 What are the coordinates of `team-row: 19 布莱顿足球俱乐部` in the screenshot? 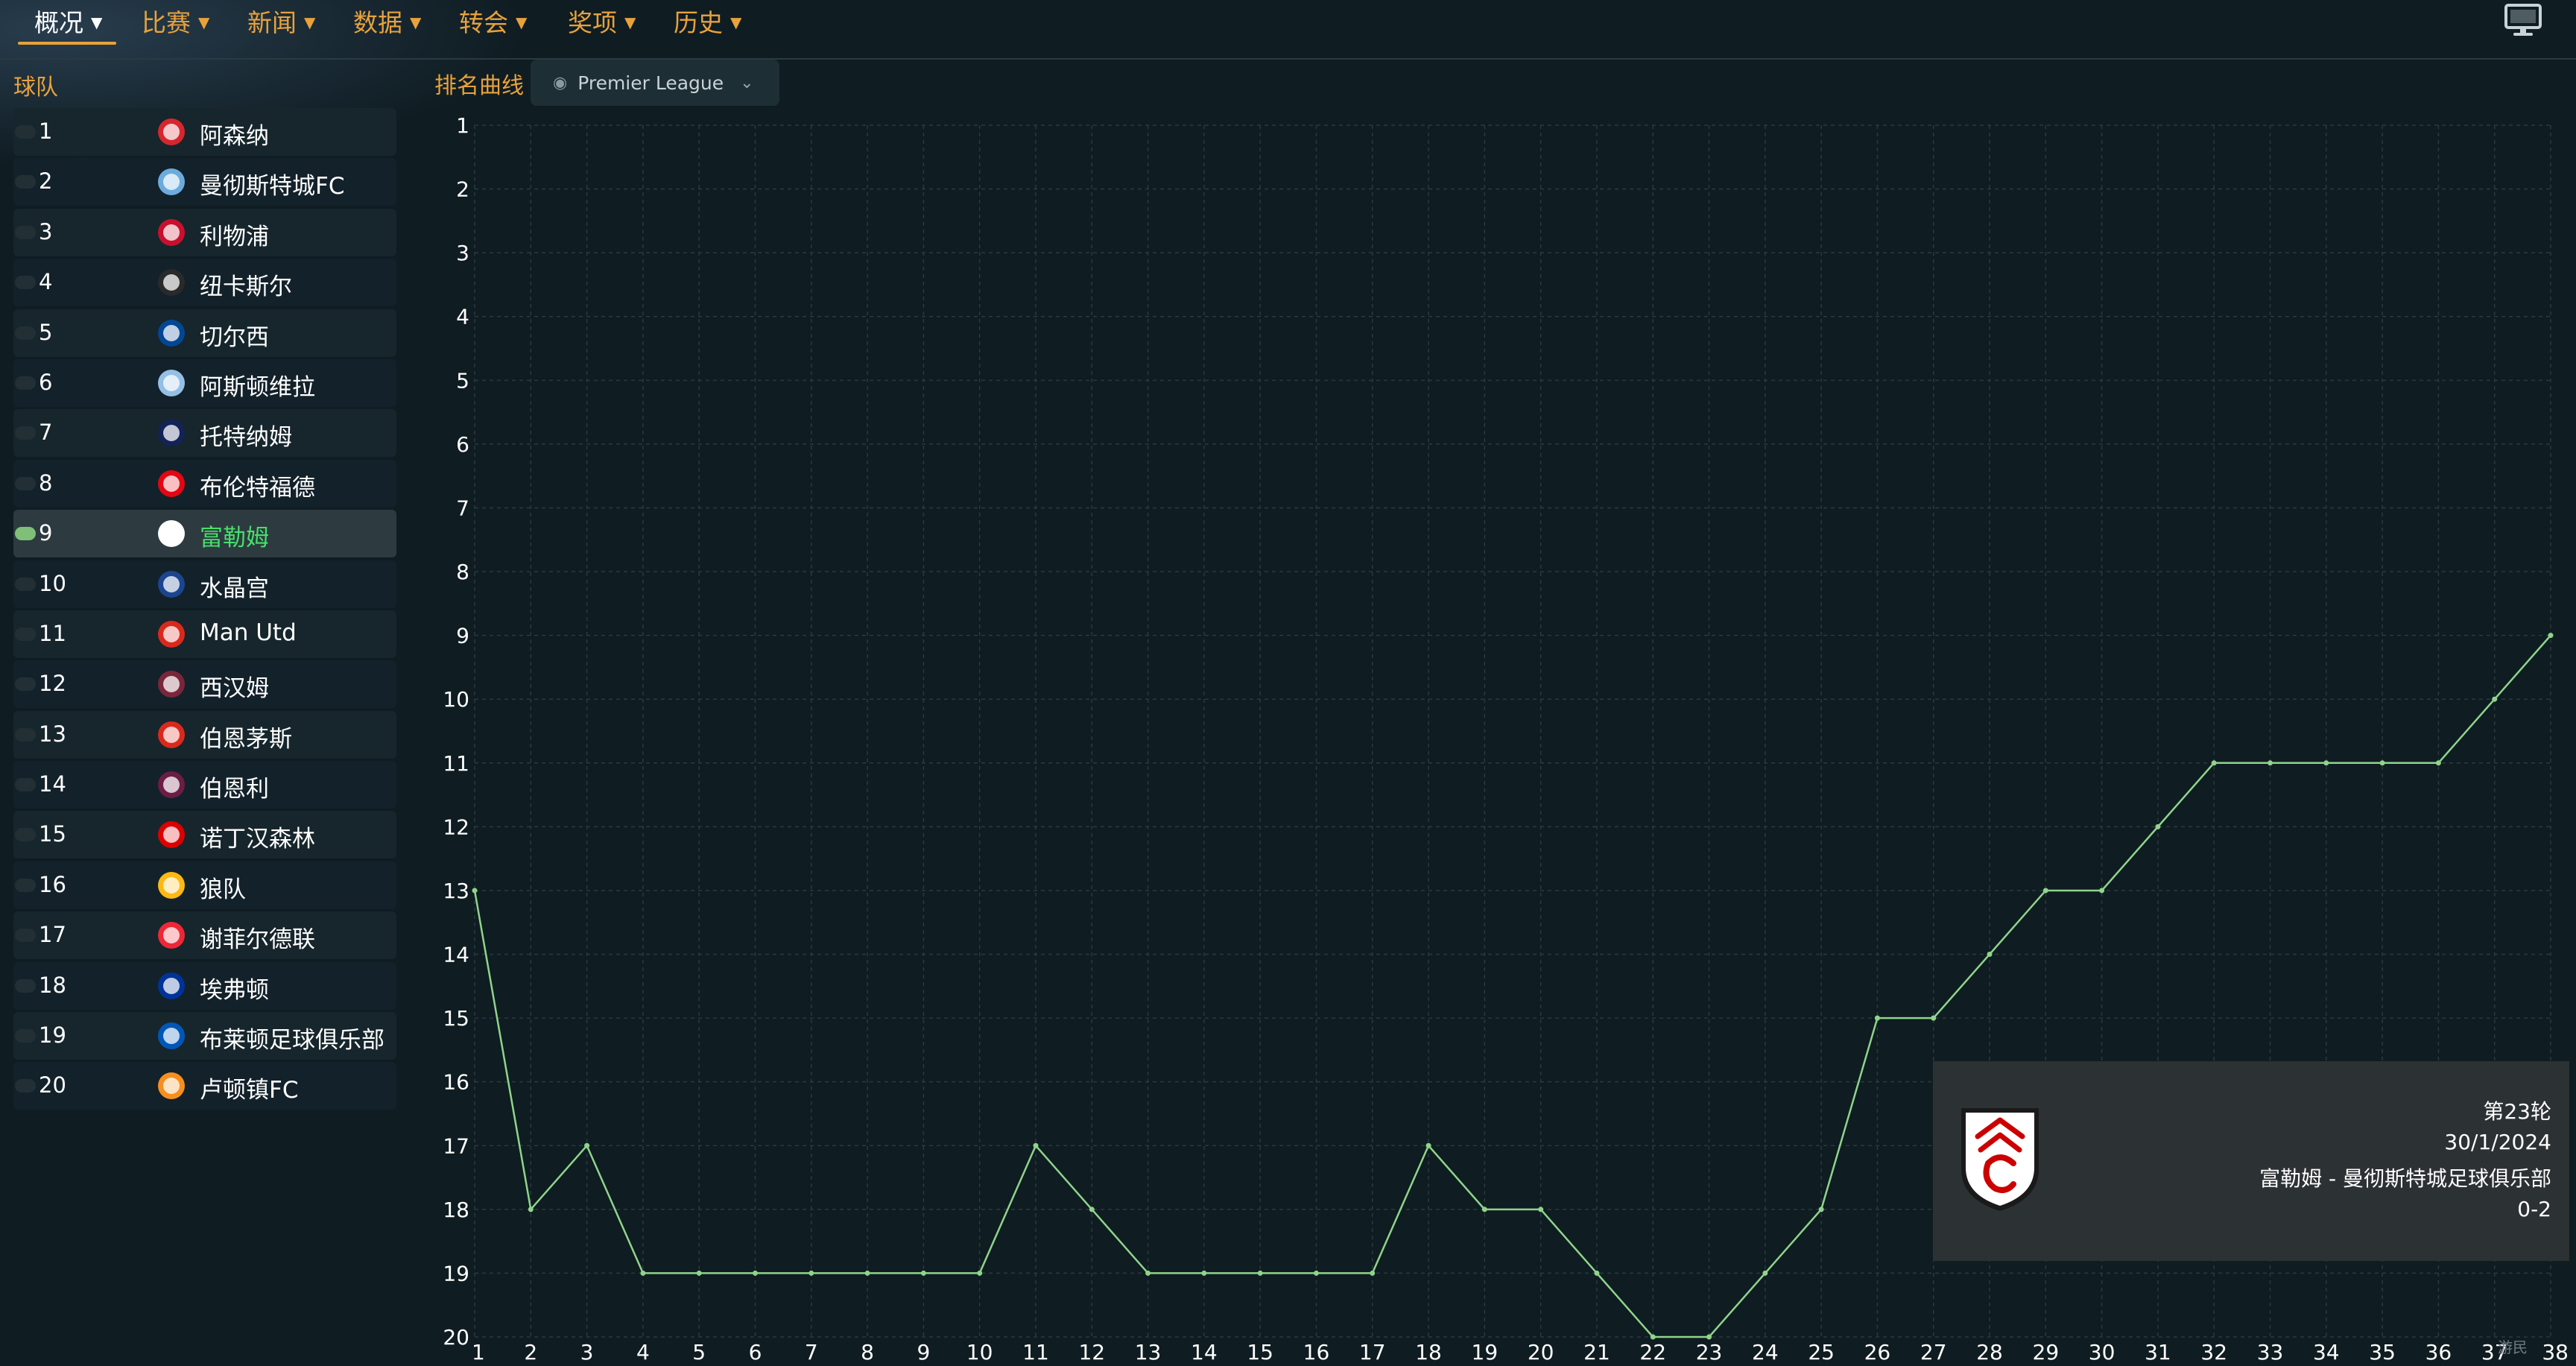 It's located at (204, 1036).